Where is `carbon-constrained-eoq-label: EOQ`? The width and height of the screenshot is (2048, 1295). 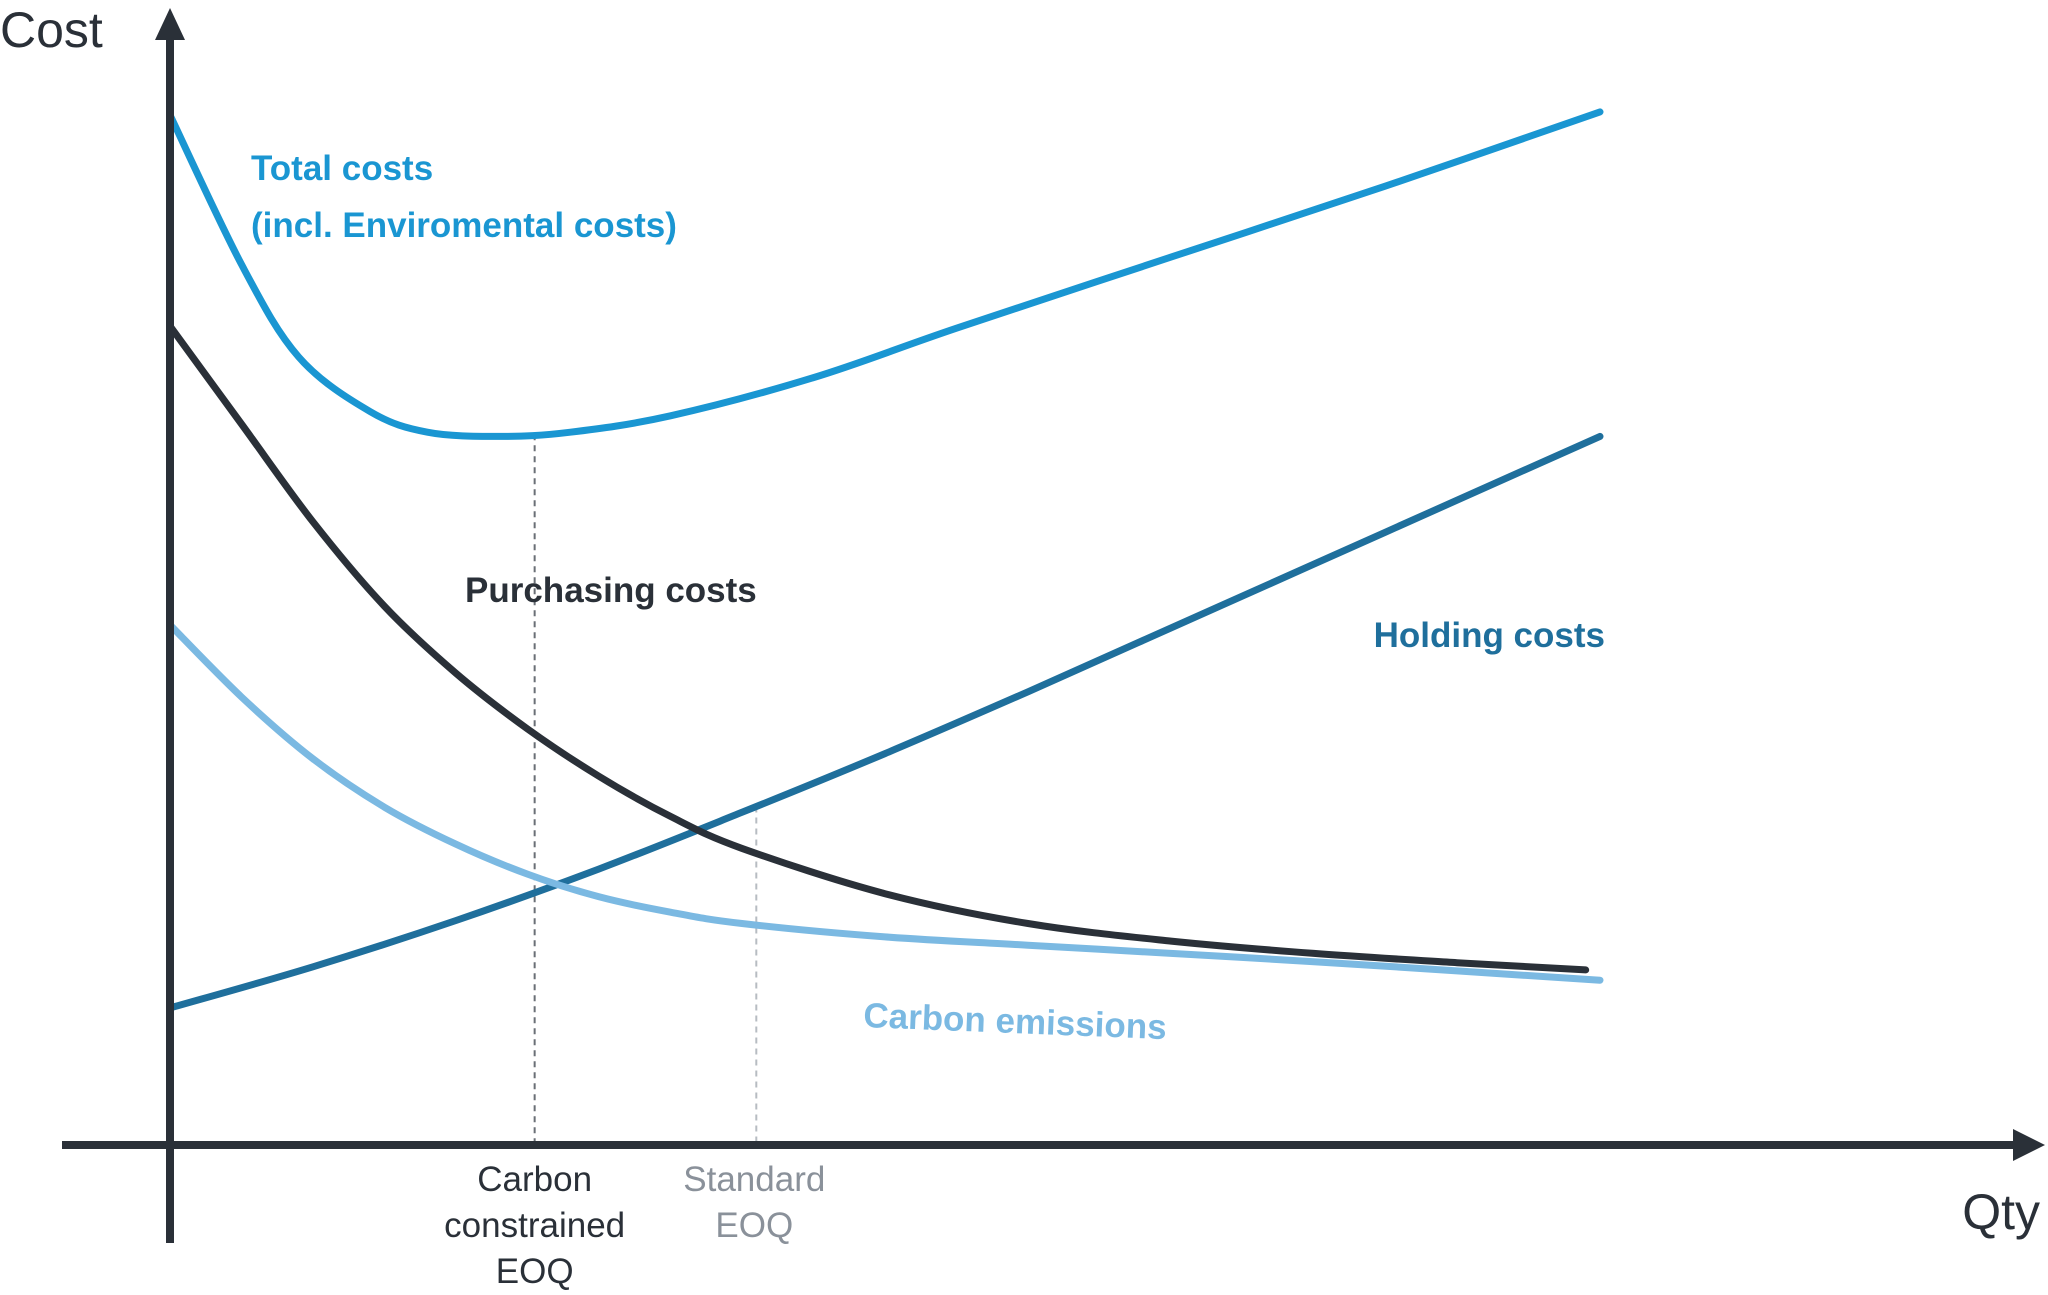 carbon-constrained-eoq-label: EOQ is located at coordinates (535, 1271).